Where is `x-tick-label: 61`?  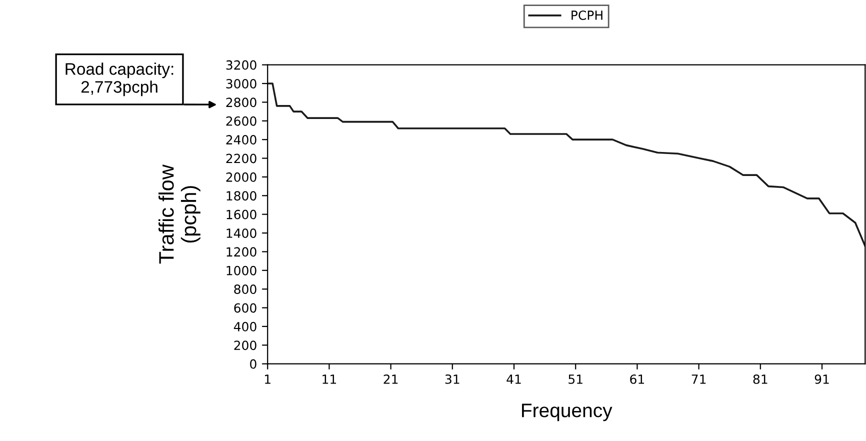 x-tick-label: 61 is located at coordinates (637, 379).